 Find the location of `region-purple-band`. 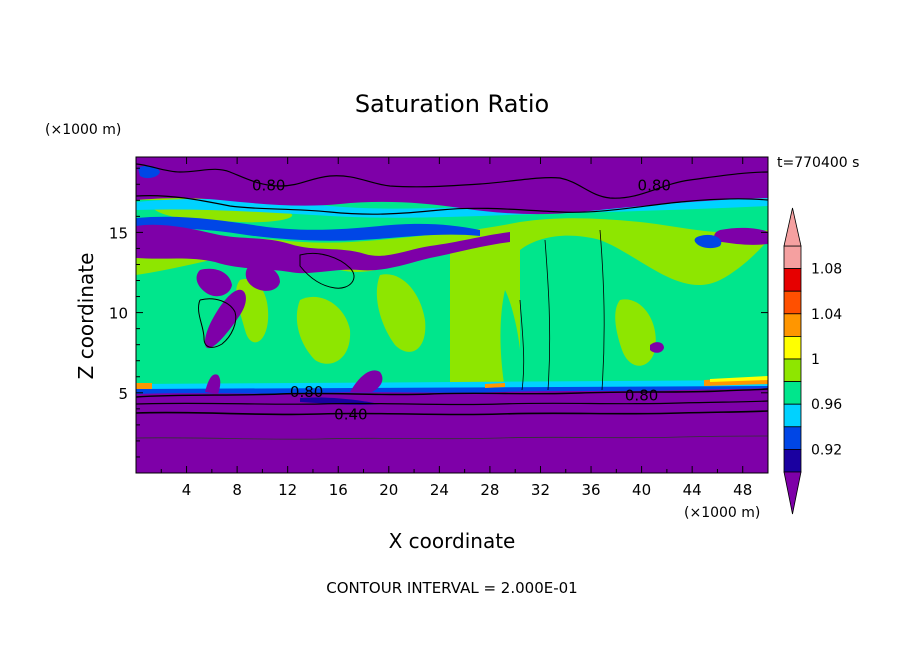

region-purple-band is located at coordinates (323, 249).